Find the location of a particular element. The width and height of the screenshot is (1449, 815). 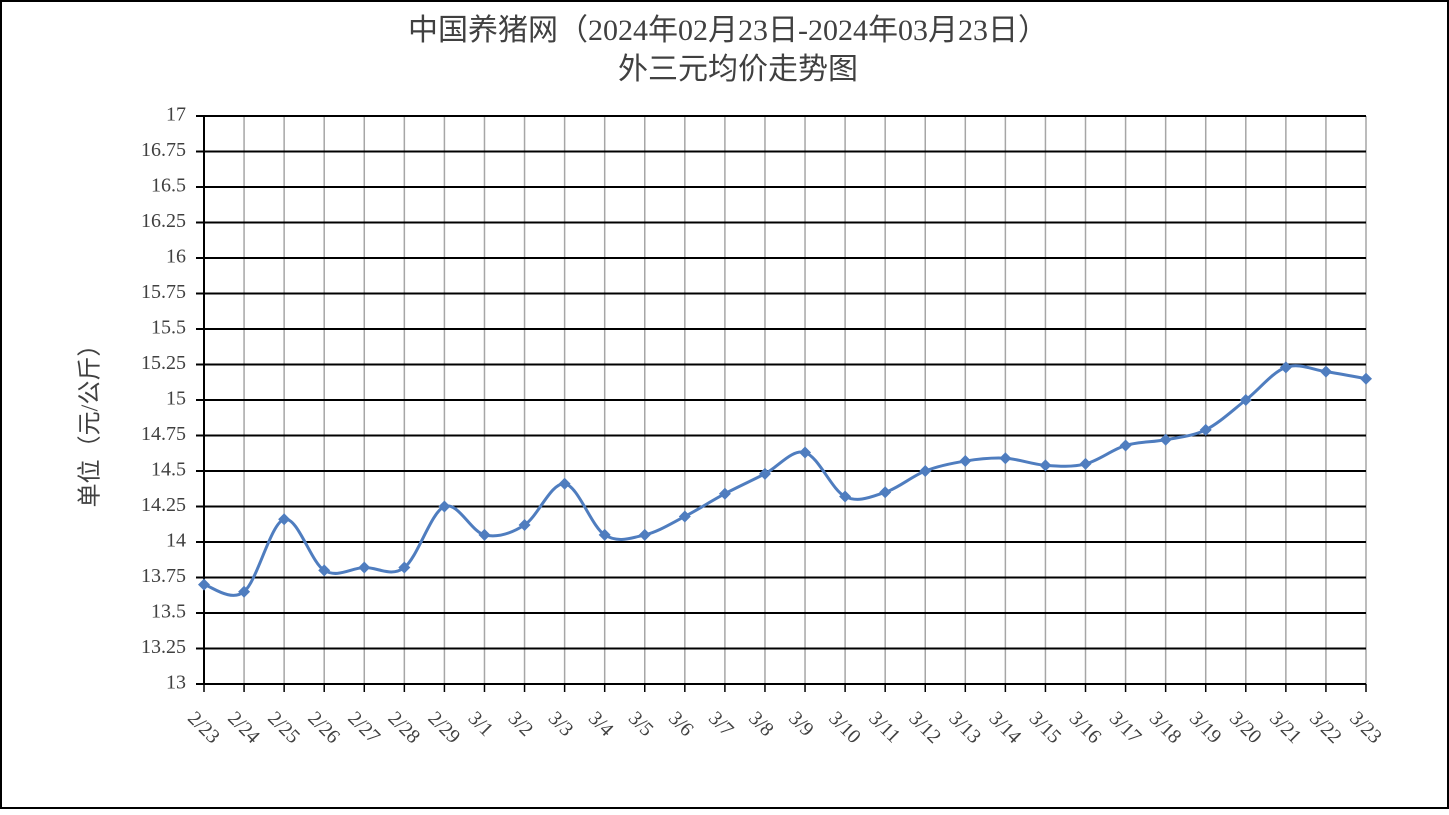

y-tick-label: 14.75 is located at coordinates (163, 434).